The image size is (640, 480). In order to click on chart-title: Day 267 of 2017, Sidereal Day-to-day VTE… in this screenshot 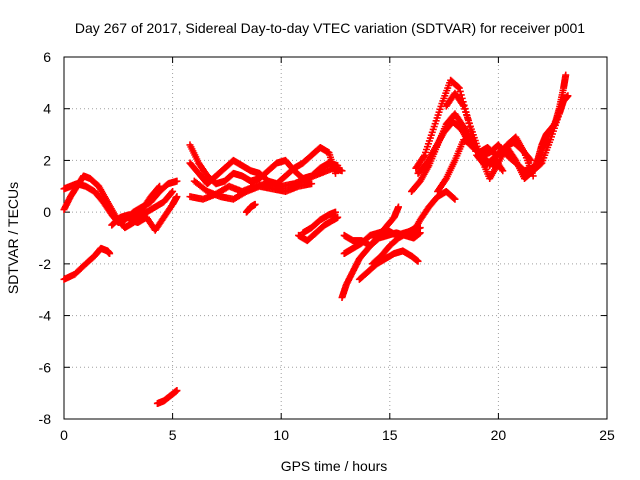, I will do `click(330, 28)`.